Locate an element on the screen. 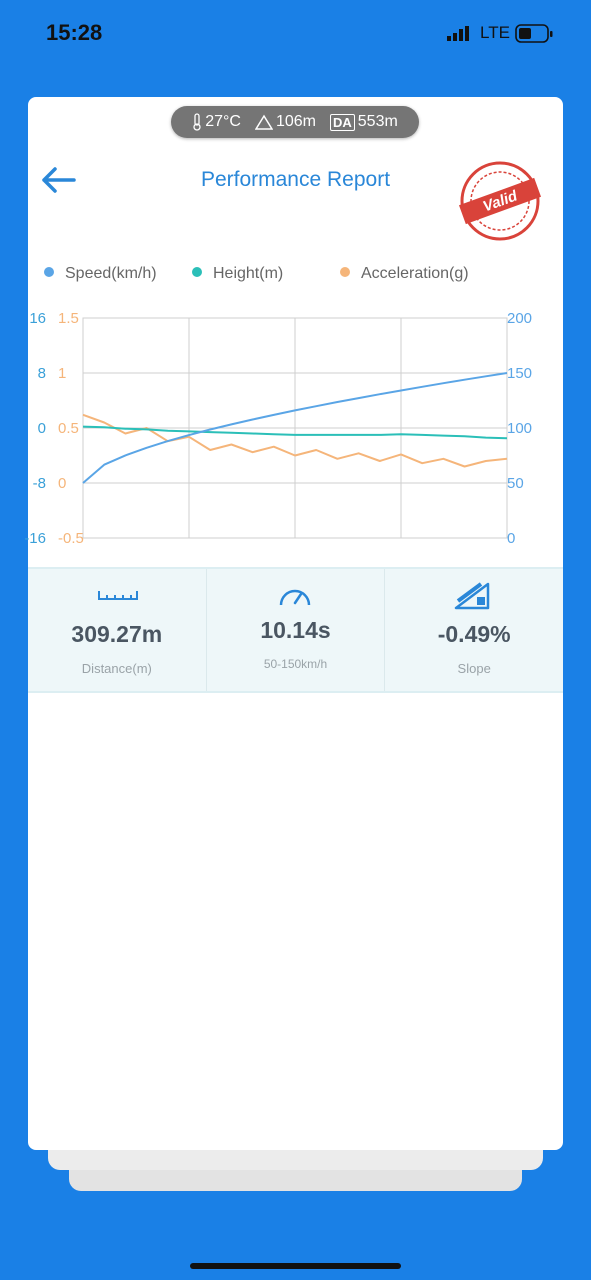 Image resolution: width=591 pixels, height=1280 pixels. stat-value: 309.27m is located at coordinates (117, 634).